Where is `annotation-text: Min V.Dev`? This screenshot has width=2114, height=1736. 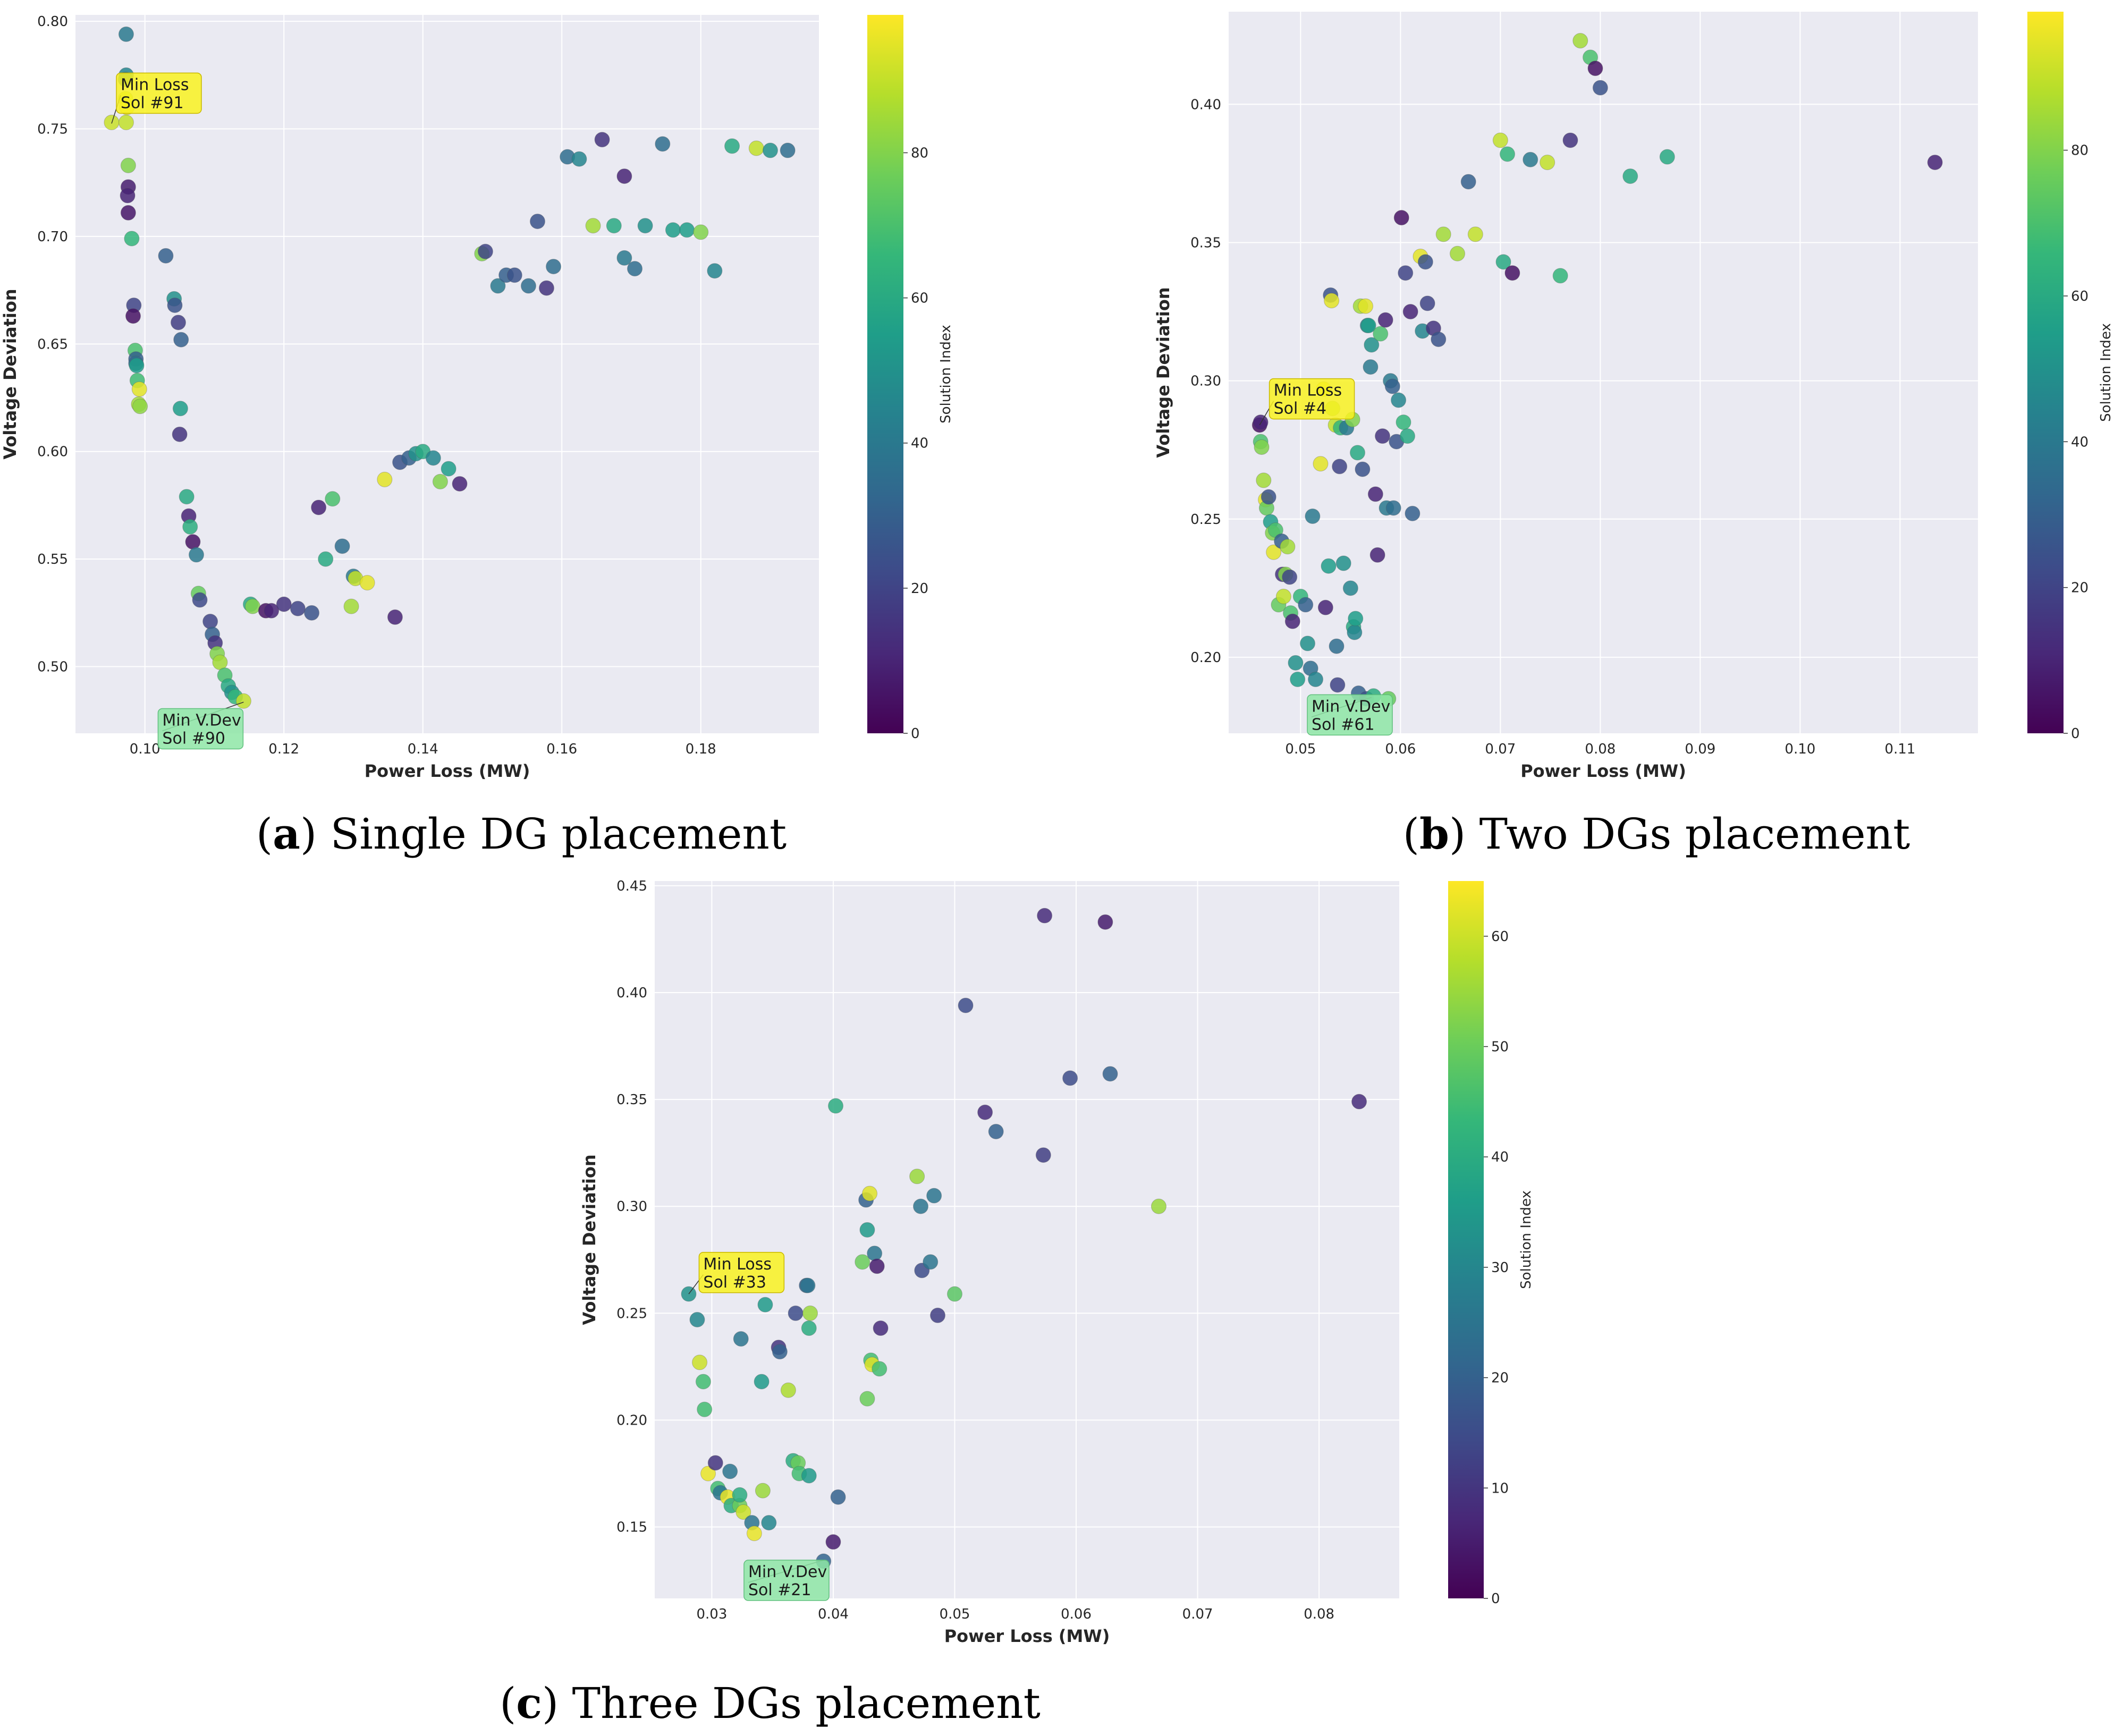 annotation-text: Min V.Dev is located at coordinates (201, 720).